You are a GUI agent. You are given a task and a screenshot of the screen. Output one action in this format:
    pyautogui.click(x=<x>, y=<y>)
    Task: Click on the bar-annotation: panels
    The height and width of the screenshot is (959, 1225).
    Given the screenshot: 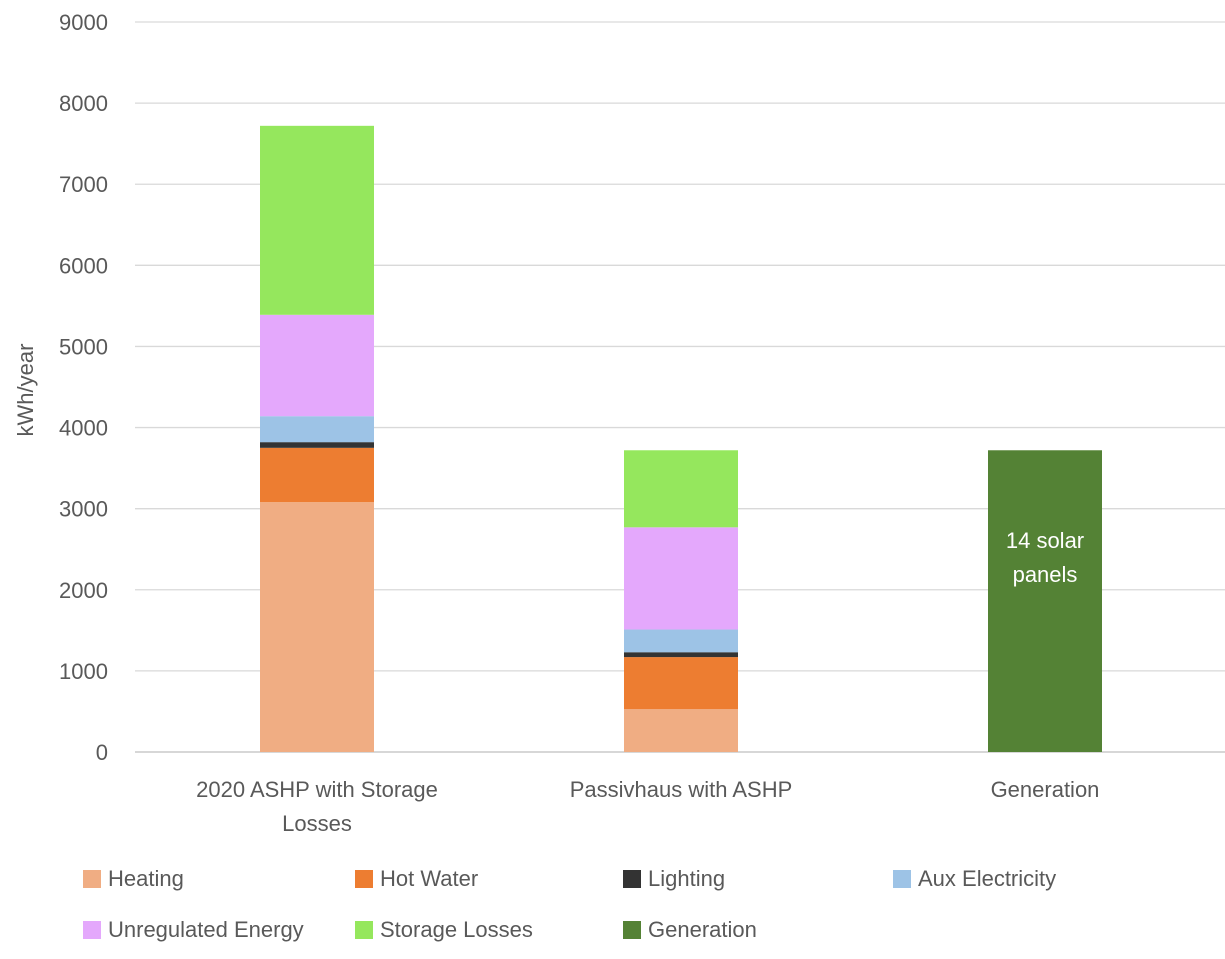 What is the action you would take?
    pyautogui.click(x=1045, y=574)
    